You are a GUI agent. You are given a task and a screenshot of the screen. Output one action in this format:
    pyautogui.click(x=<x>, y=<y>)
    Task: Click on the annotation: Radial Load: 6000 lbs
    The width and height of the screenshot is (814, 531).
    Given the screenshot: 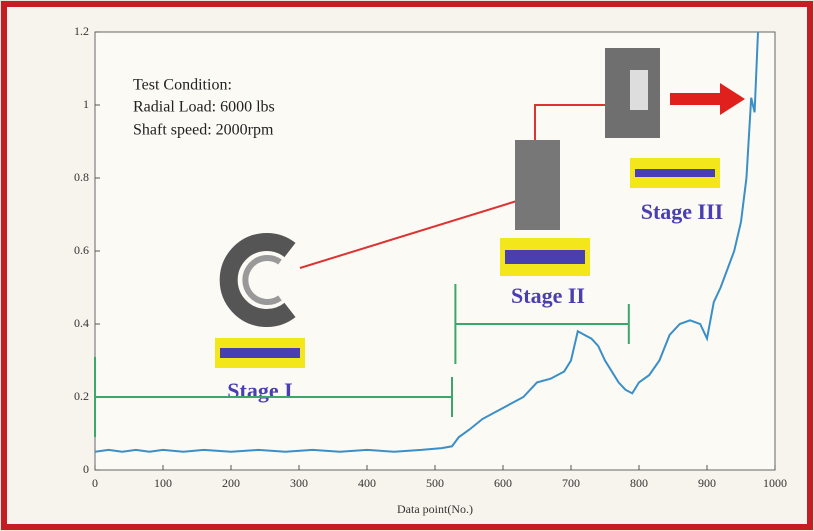 What is the action you would take?
    pyautogui.click(x=204, y=107)
    